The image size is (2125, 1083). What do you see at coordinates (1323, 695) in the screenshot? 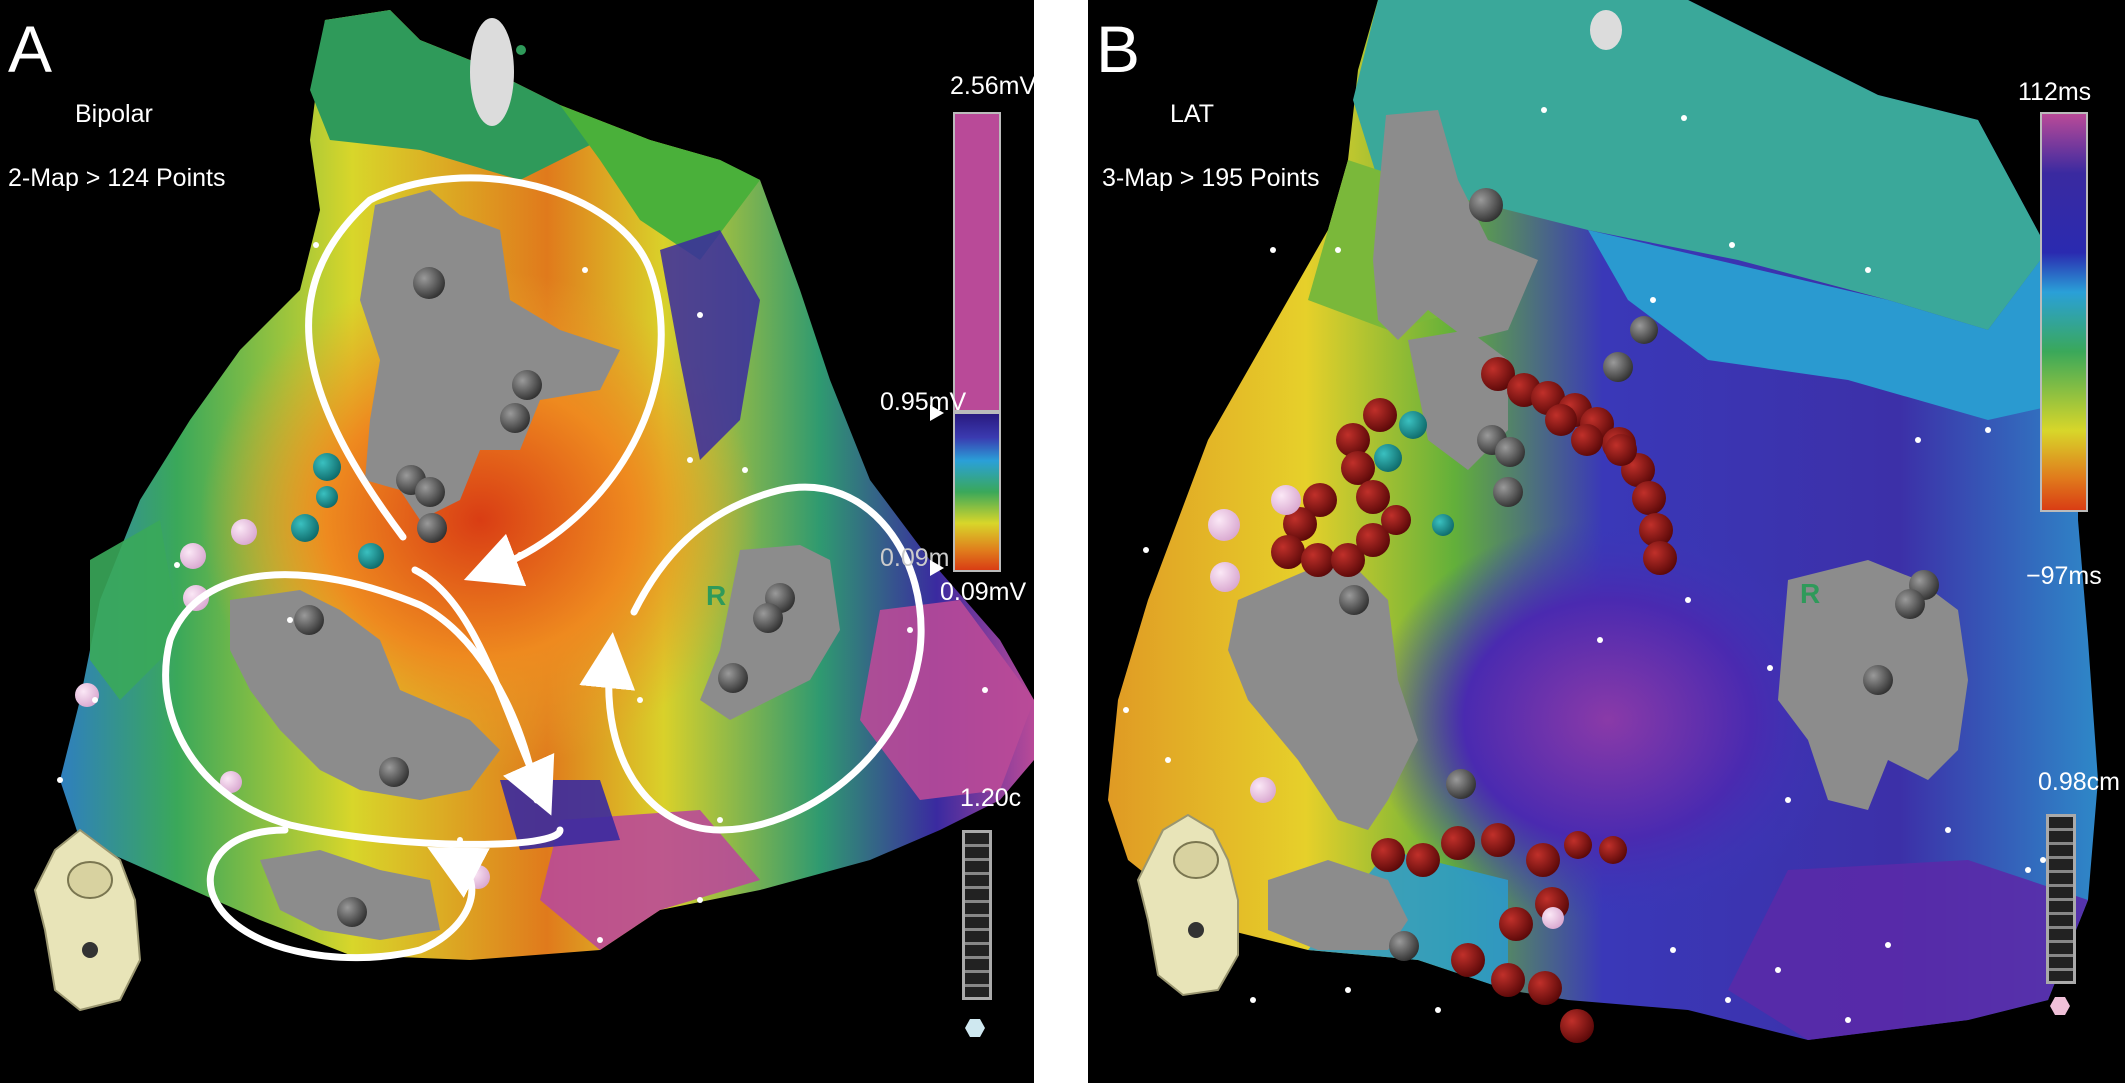
I see `scar-patch-left` at bounding box center [1323, 695].